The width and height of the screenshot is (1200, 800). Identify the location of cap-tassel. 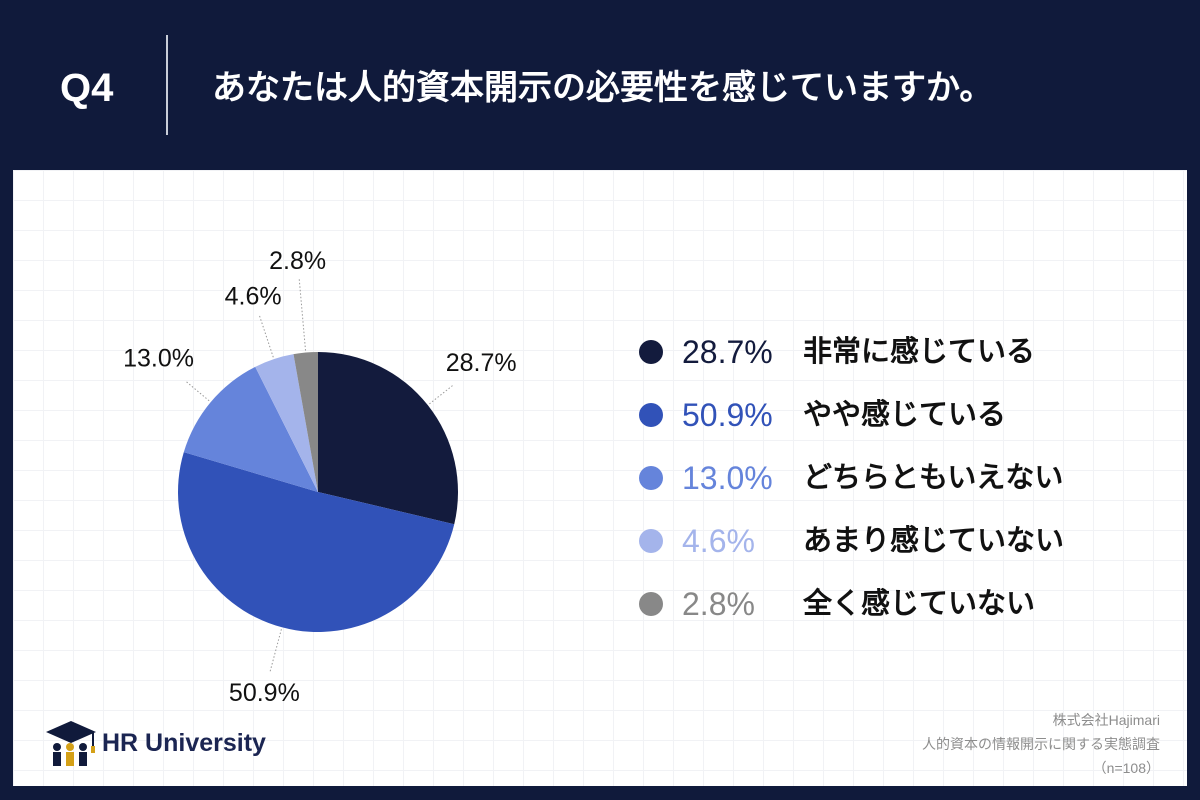
(93, 749).